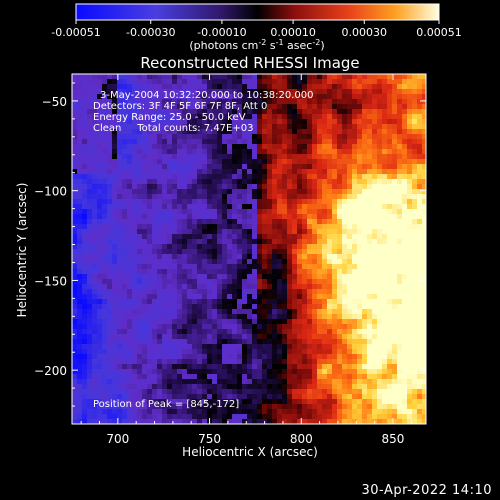  I want to click on colorbar-tick-label: 0.00051, so click(439, 32).